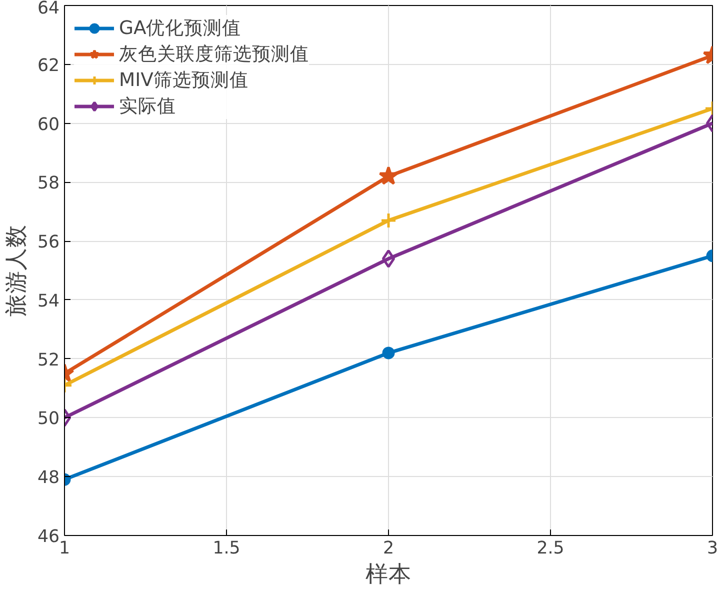 This screenshot has height=590, width=724. Describe the element at coordinates (388, 548) in the screenshot. I see `x-tick-label: 2` at that location.